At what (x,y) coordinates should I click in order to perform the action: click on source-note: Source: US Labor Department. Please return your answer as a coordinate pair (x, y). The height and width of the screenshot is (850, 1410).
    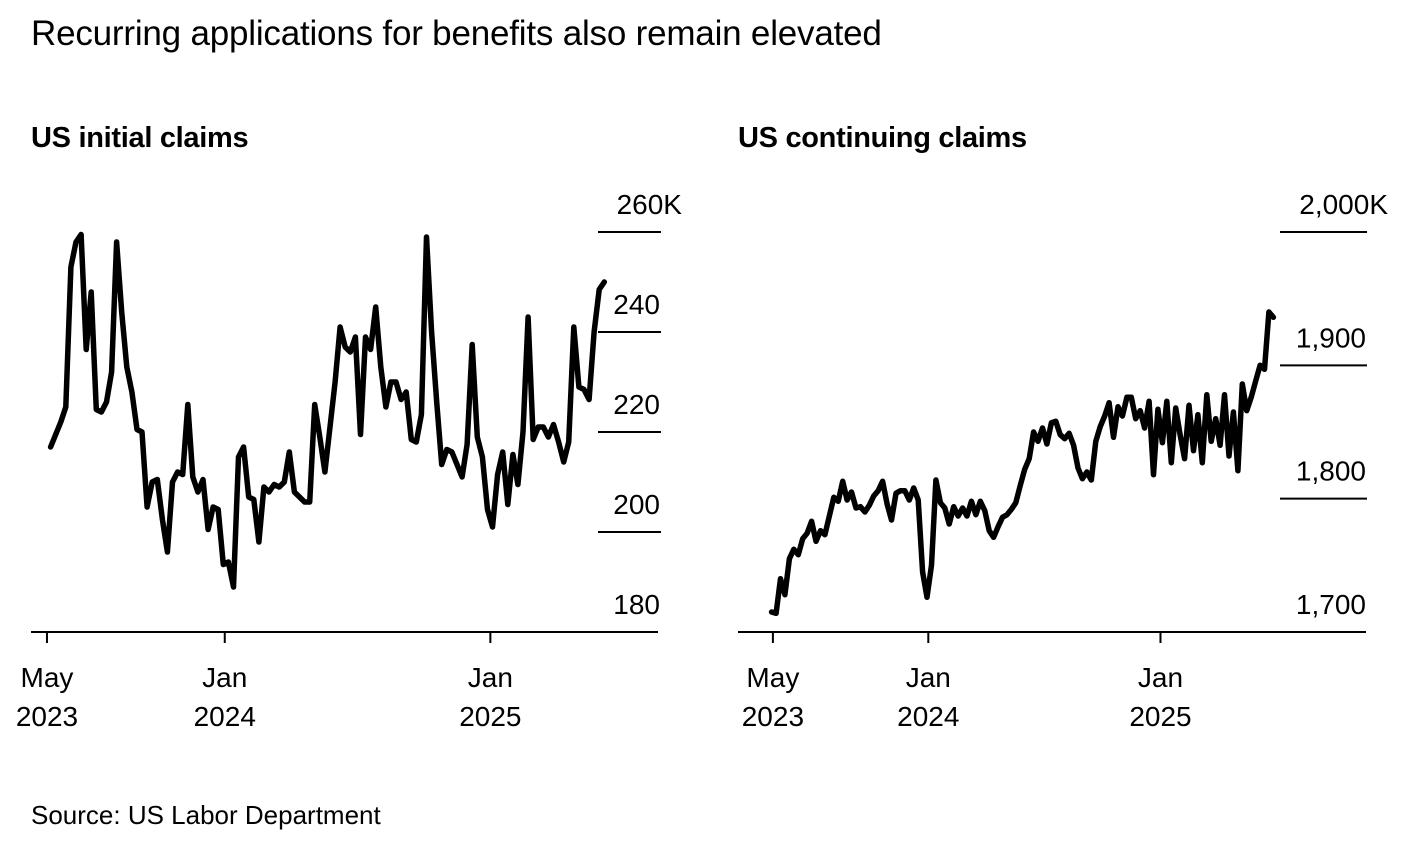
    Looking at the image, I should click on (206, 815).